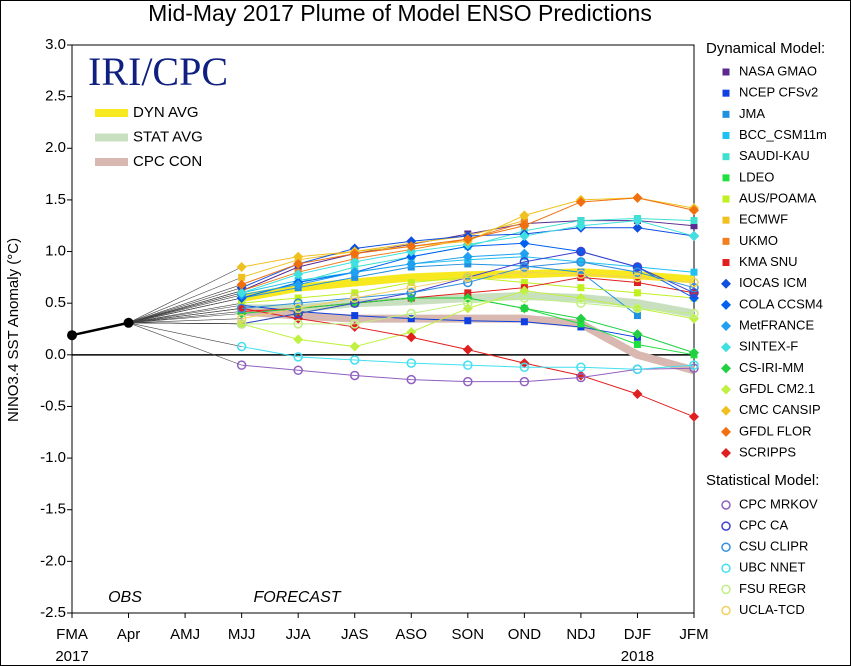 This screenshot has width=851, height=666. What do you see at coordinates (778, 92) in the screenshot?
I see `legend-label: NCEP CFSv2` at bounding box center [778, 92].